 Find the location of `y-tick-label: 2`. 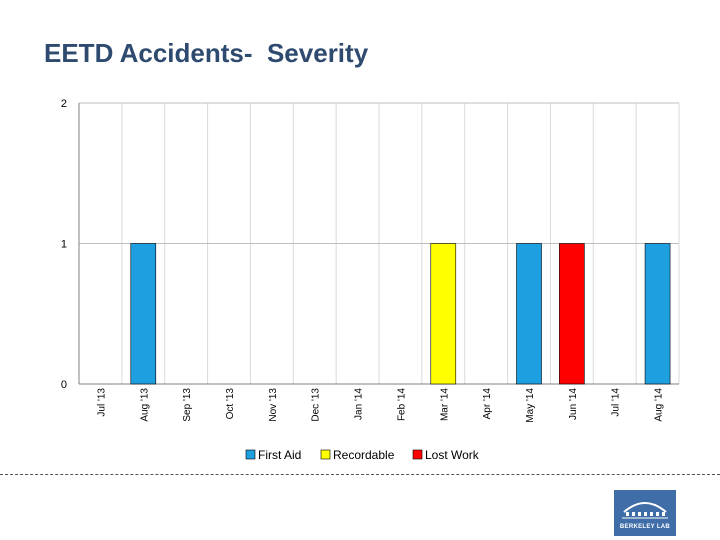

y-tick-label: 2 is located at coordinates (64, 104).